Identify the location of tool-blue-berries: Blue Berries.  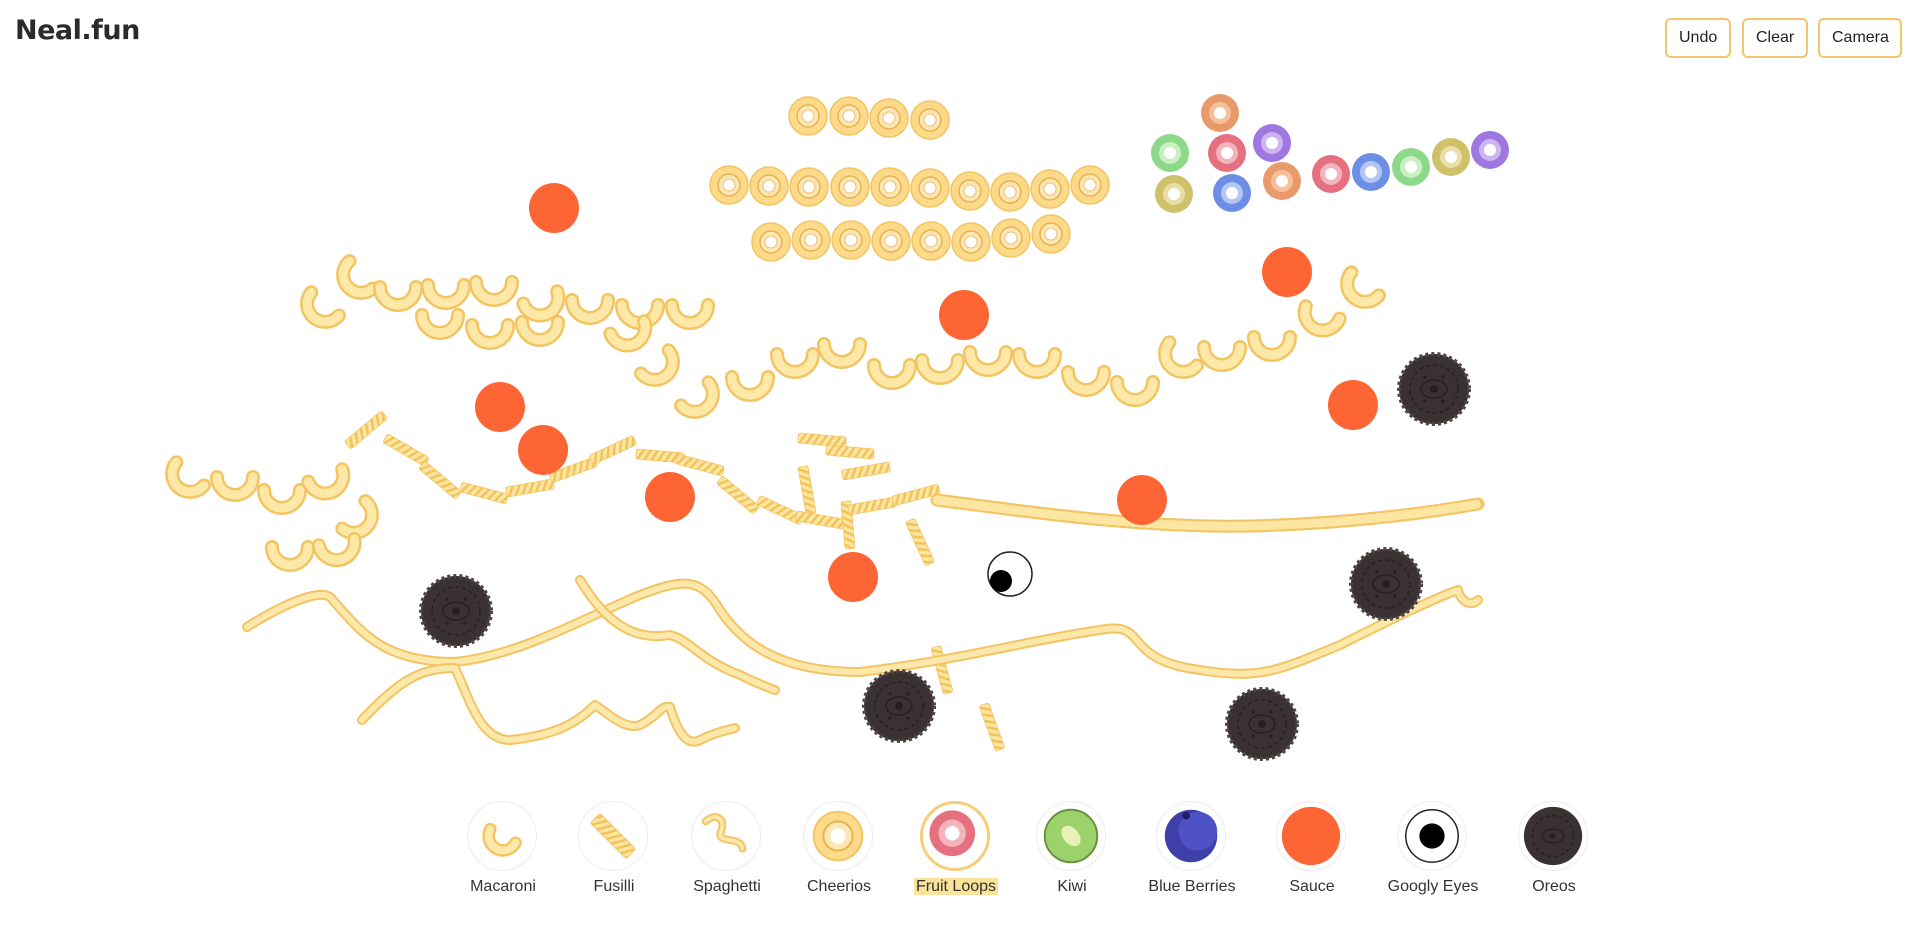
(1192, 855).